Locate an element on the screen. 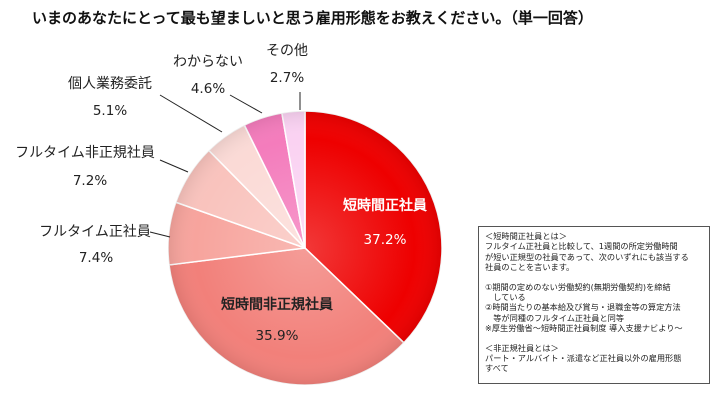 Image resolution: width=728 pixels, height=400 pixels. note-line: すべて is located at coordinates (497, 368).